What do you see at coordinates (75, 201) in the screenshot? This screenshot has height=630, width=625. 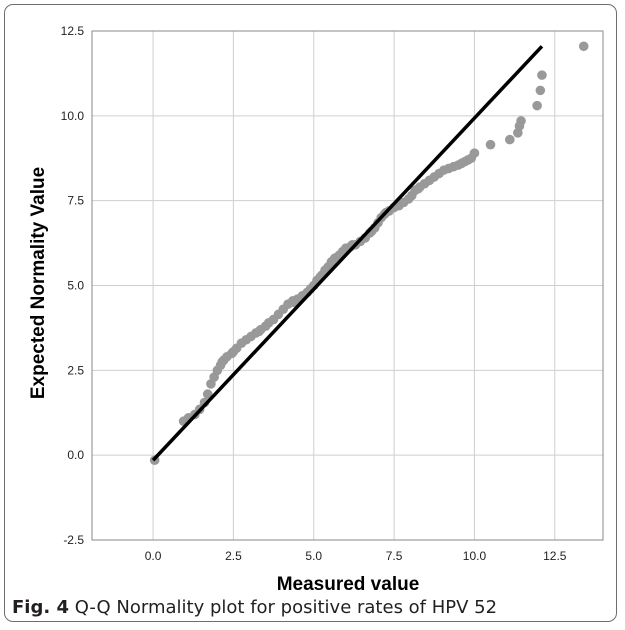 I see `y-tick-label: 7.5` at bounding box center [75, 201].